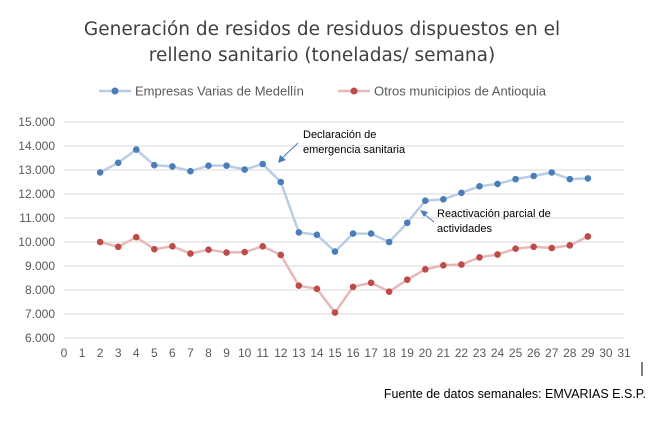 This screenshot has width=658, height=425. What do you see at coordinates (462, 353) in the screenshot?
I see `x-tick-label: 22` at bounding box center [462, 353].